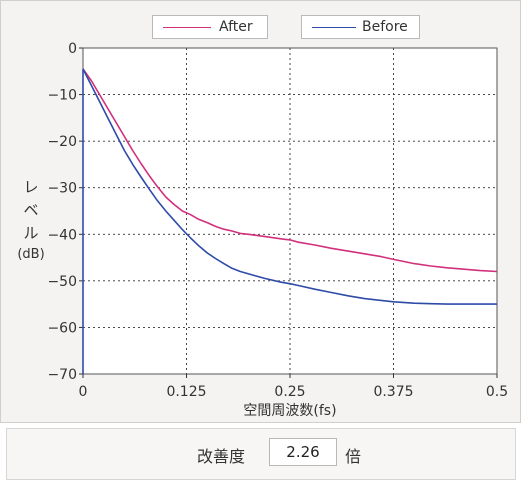 This screenshot has width=523, height=486. I want to click on y-axis-label-line: レ, so click(30, 187).